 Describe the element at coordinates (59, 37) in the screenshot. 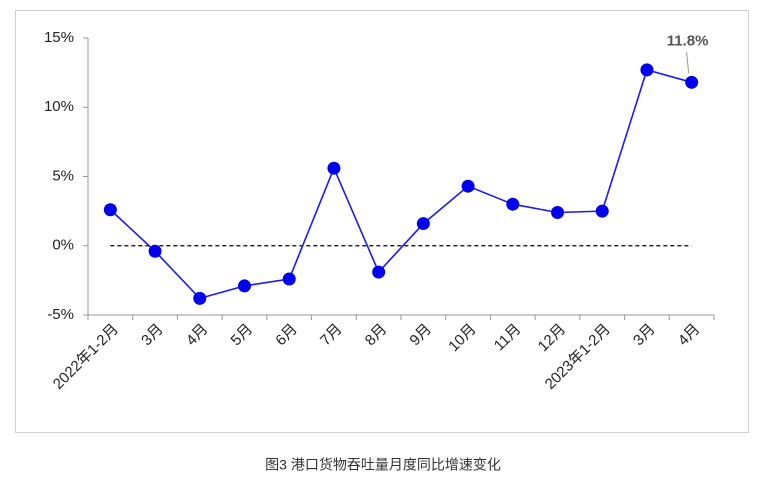

I see `y-tick-label: 15%` at that location.